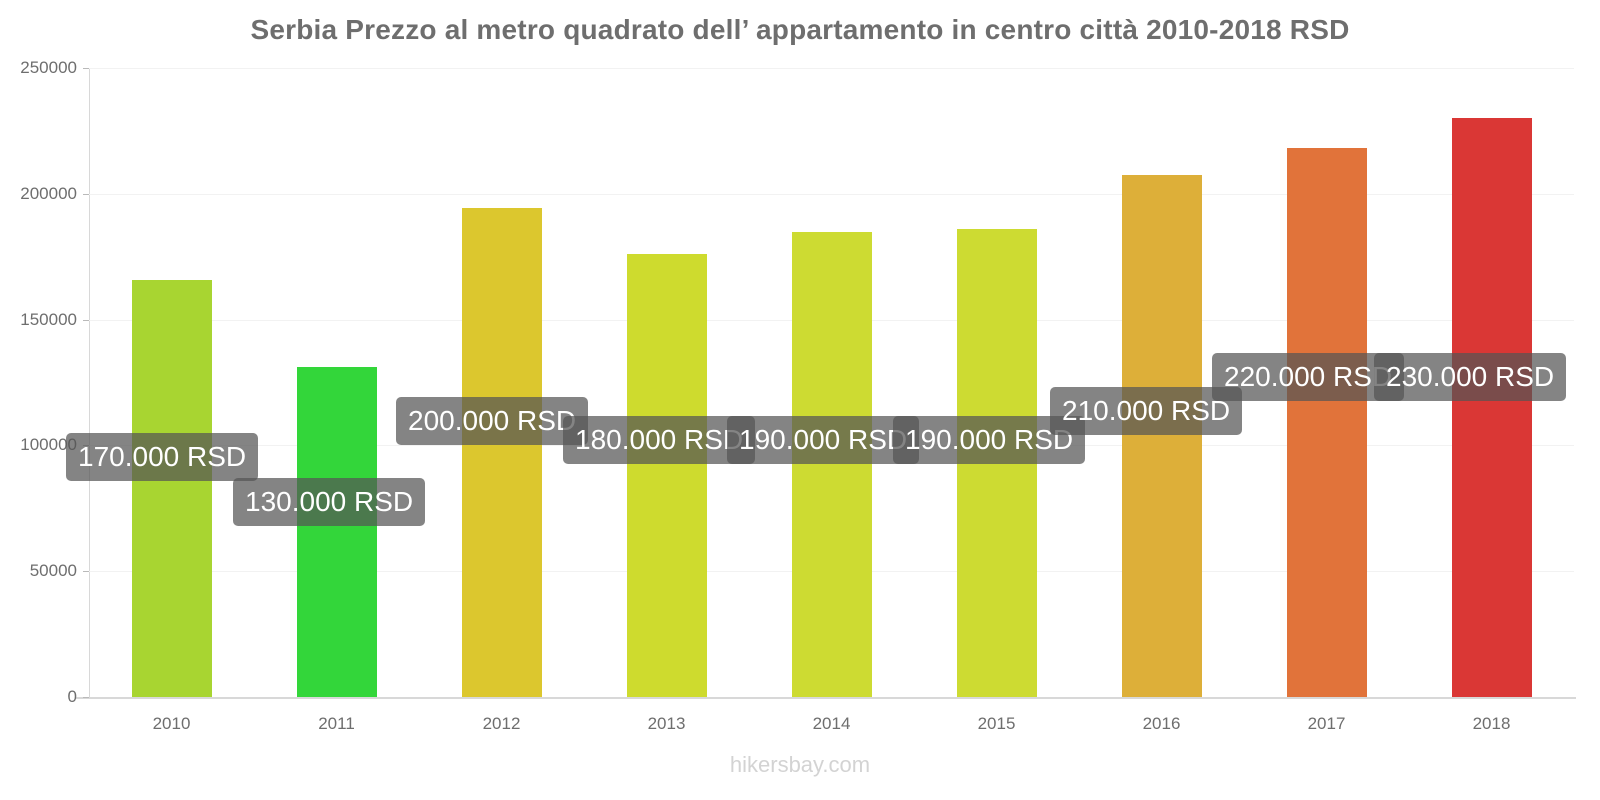 This screenshot has width=1600, height=800. I want to click on bar-value-label: 220.000 RSD, so click(1308, 377).